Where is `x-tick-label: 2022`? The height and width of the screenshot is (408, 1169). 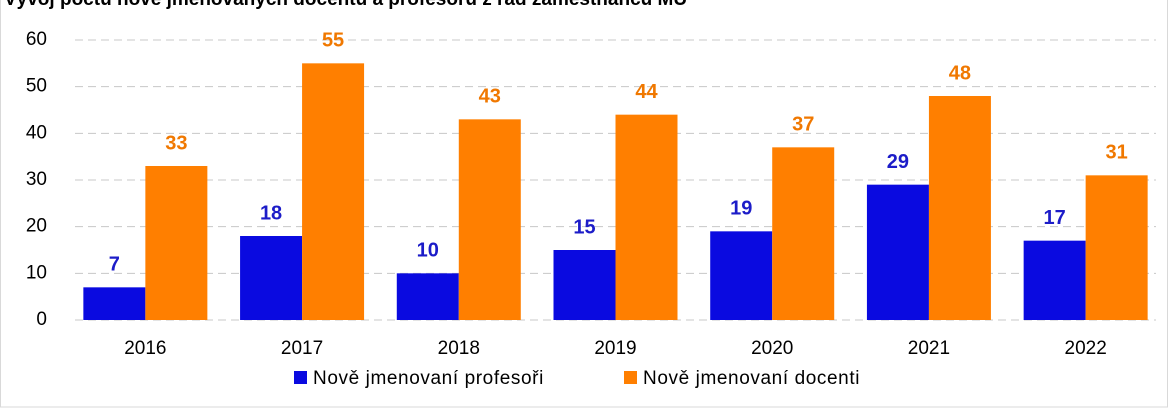
x-tick-label: 2022 is located at coordinates (1086, 348).